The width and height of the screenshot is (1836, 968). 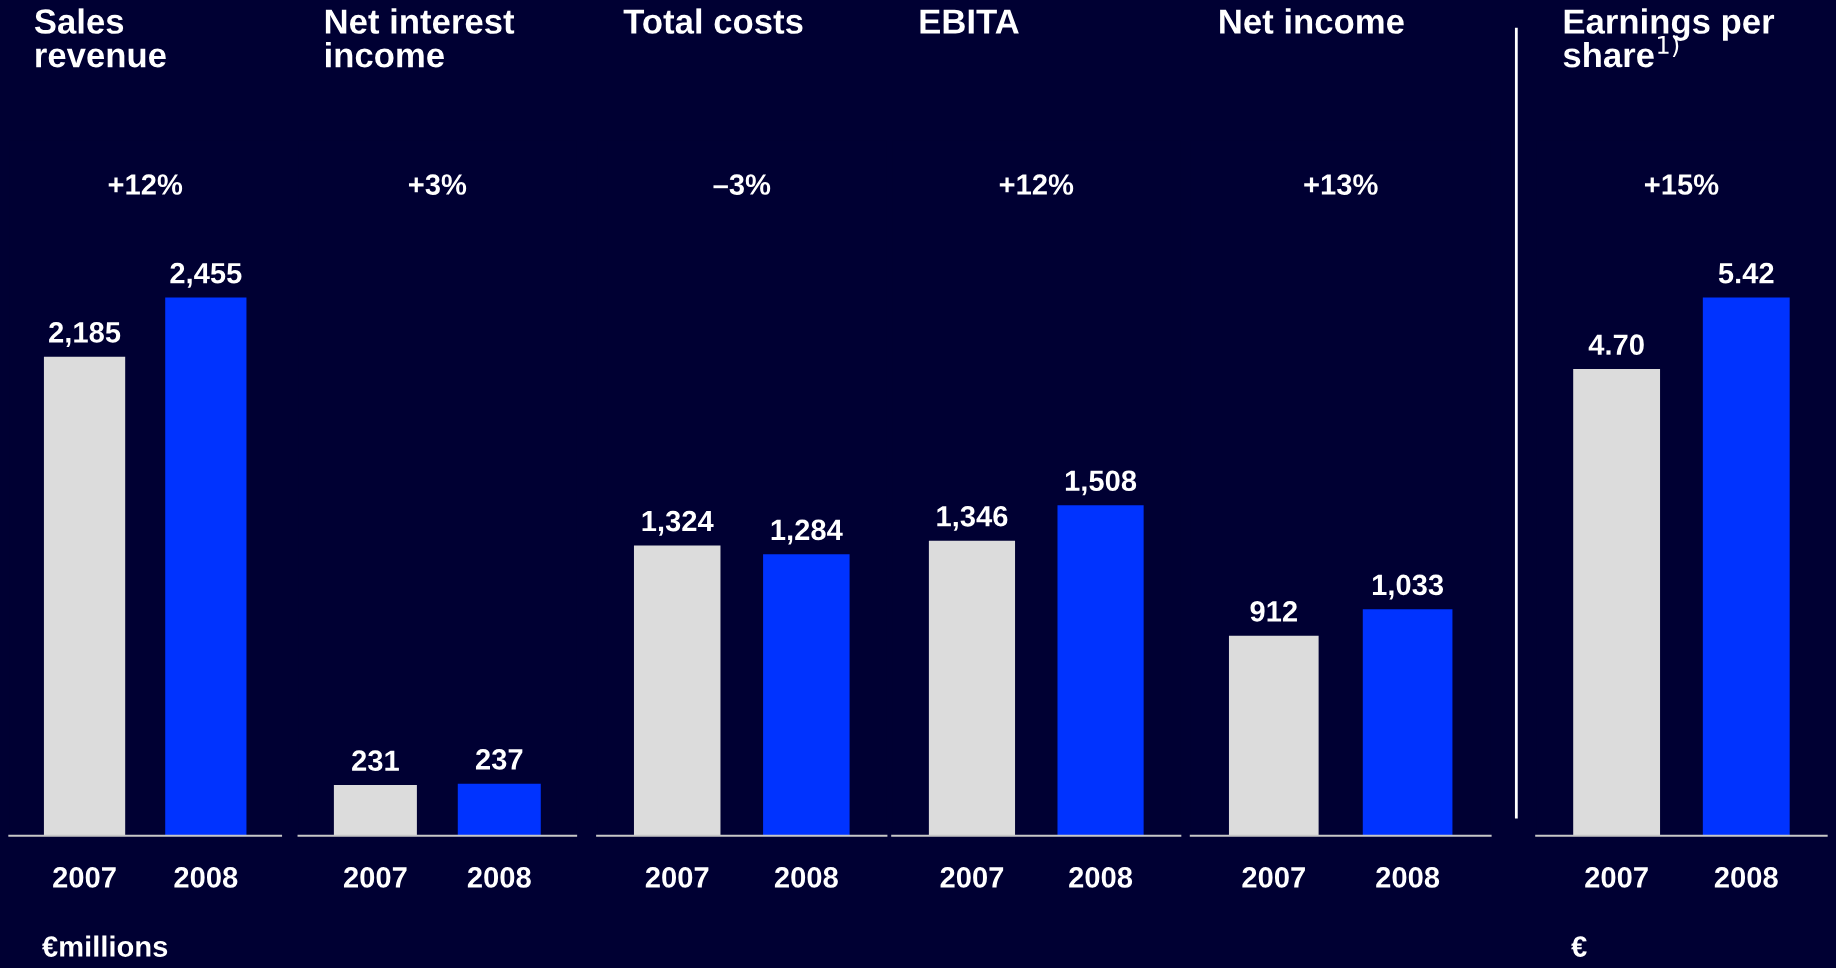 What do you see at coordinates (1273, 611) in the screenshot?
I see `data-label: 912` at bounding box center [1273, 611].